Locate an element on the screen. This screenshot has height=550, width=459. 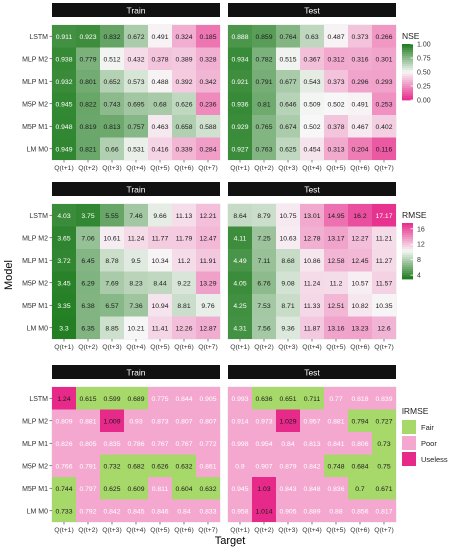
facet-strip is located at coordinates (136, 189).